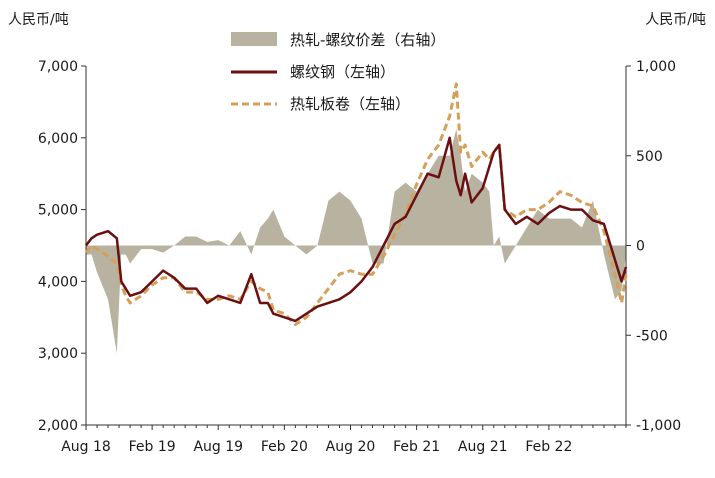 This screenshot has width=715, height=478. I want to click on x-tick-label: Feb 20, so click(284, 447).